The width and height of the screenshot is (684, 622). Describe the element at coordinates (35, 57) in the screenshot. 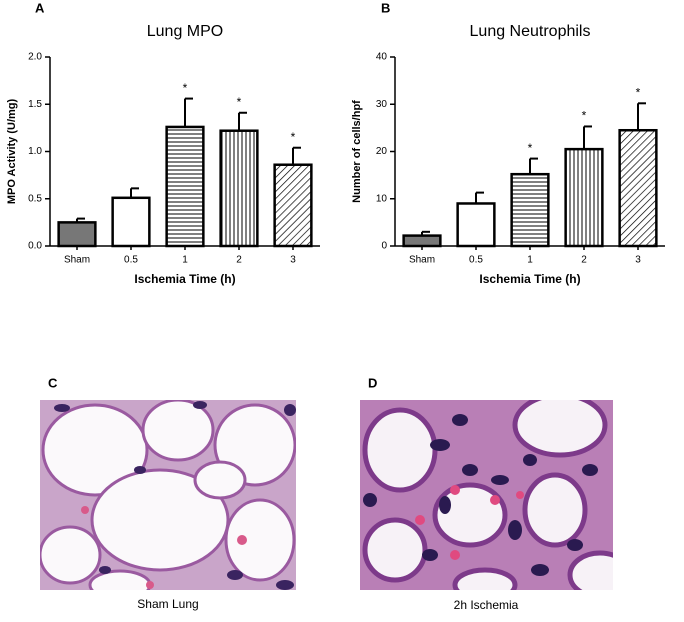

I see `y-tick-label: 2.0` at that location.